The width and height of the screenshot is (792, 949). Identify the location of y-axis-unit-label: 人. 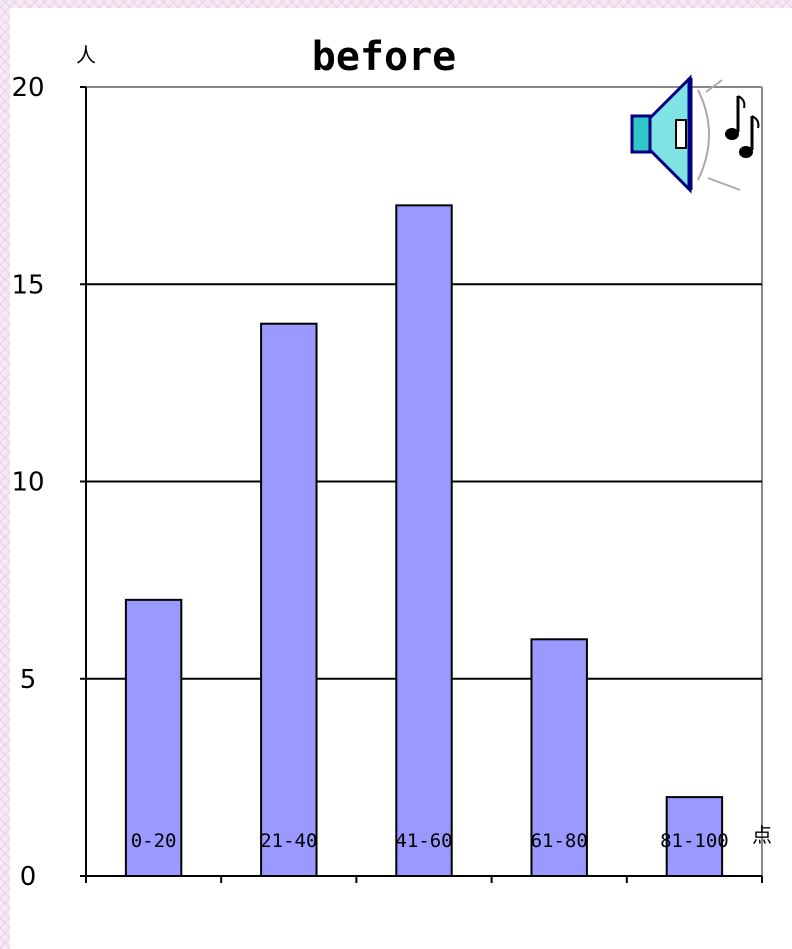
(86, 55).